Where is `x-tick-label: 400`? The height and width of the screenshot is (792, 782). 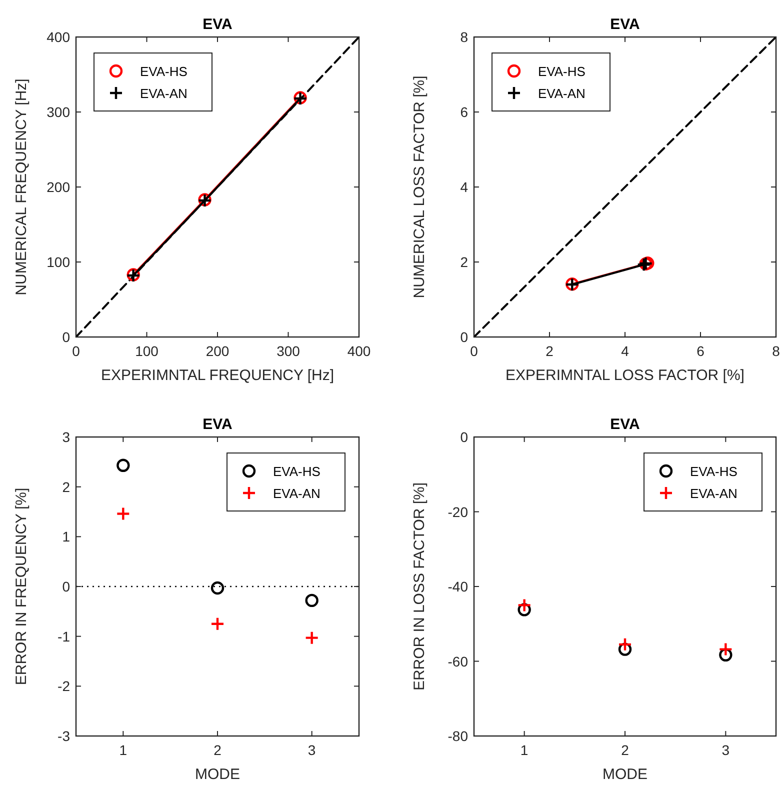
x-tick-label: 400 is located at coordinates (359, 351).